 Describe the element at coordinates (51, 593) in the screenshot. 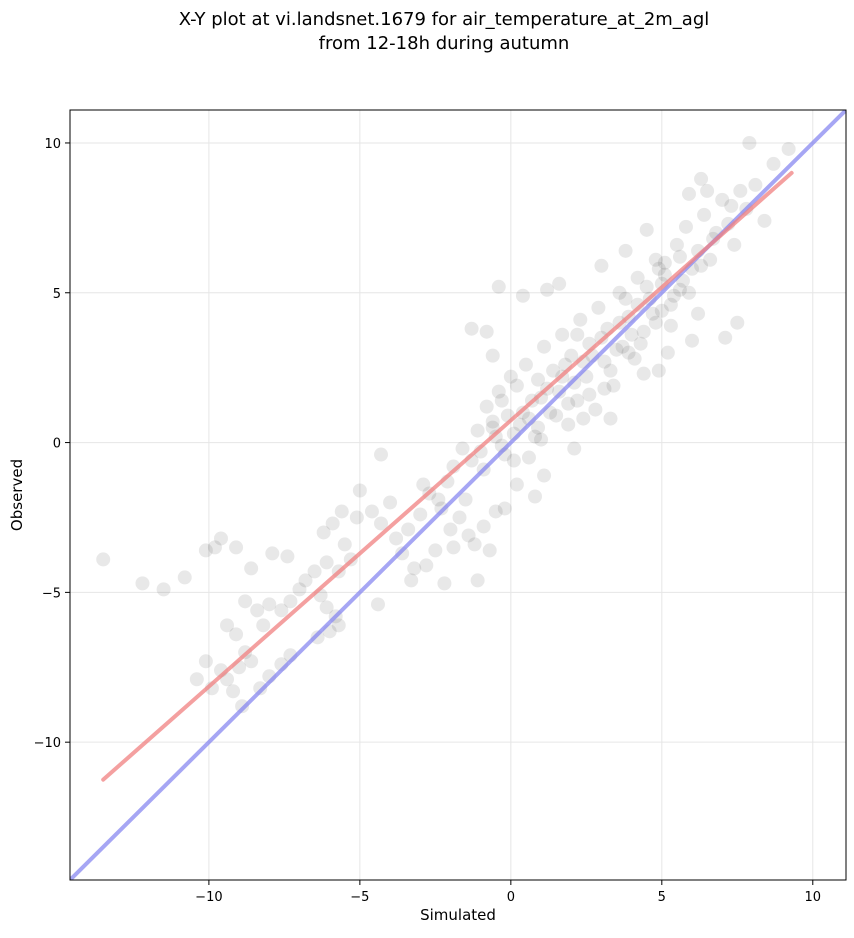

I see `y-tick-label: −5` at that location.